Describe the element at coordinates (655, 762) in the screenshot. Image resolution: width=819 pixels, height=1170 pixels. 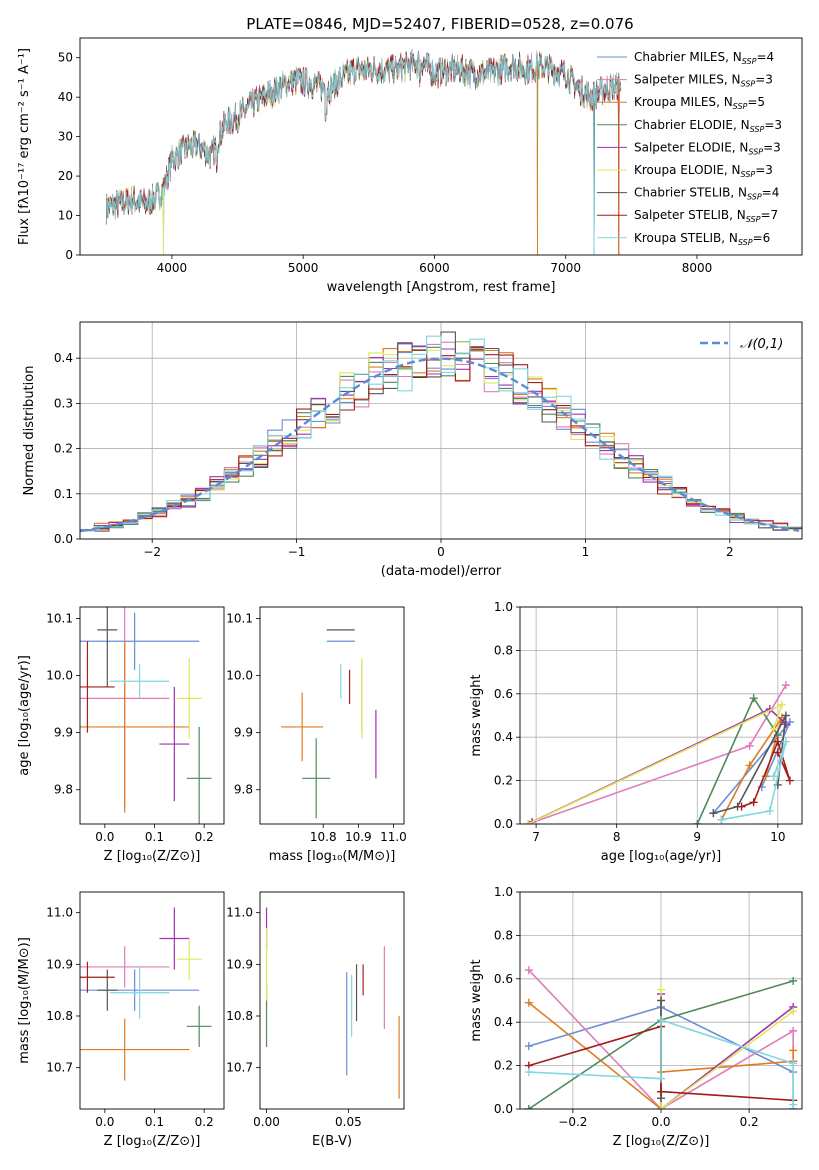
I see `series-kroupa-elodie` at that location.